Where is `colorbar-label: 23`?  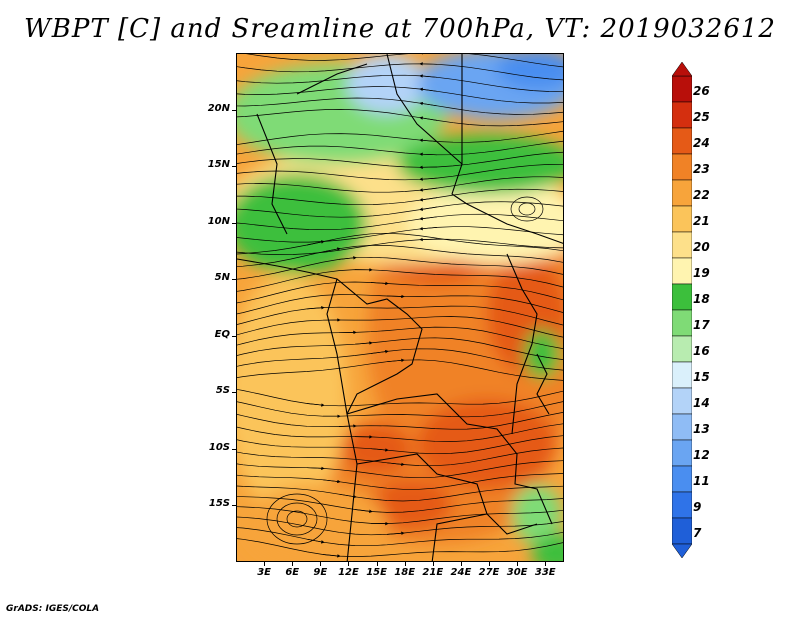
colorbar-label: 23 is located at coordinates (701, 169).